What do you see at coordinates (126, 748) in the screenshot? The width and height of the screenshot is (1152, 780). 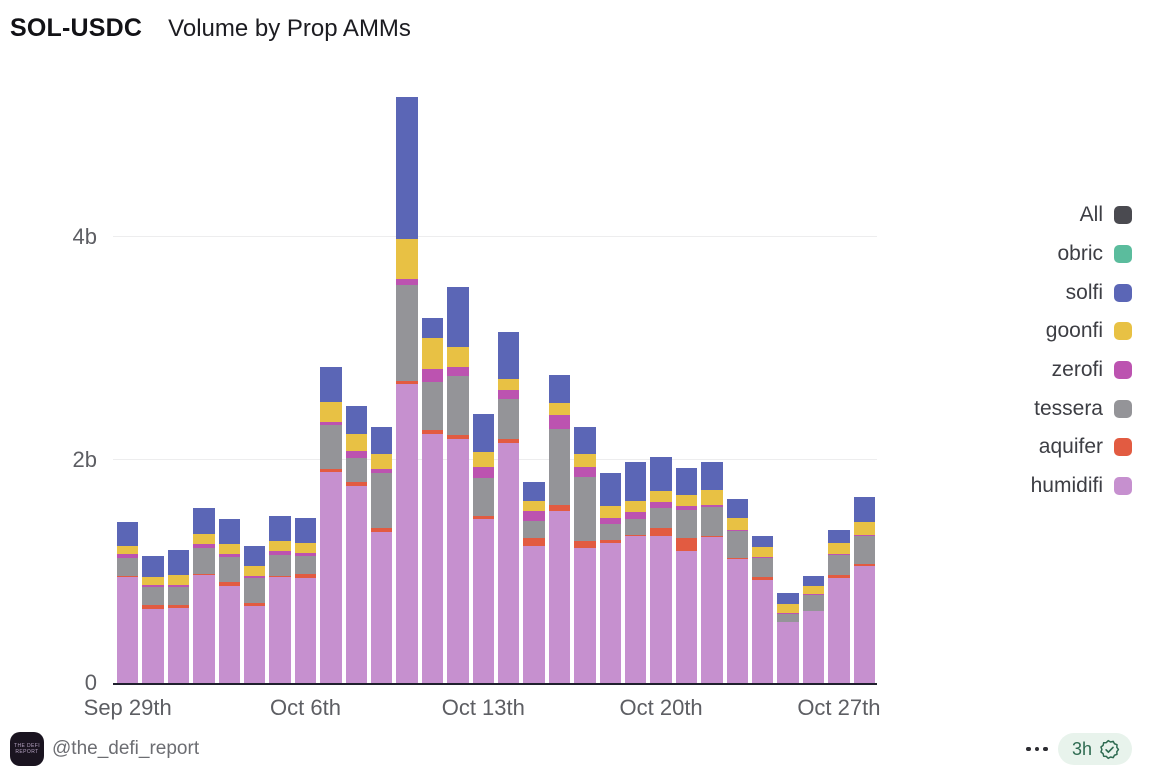 I see `author-handle: @the_defi_report` at bounding box center [126, 748].